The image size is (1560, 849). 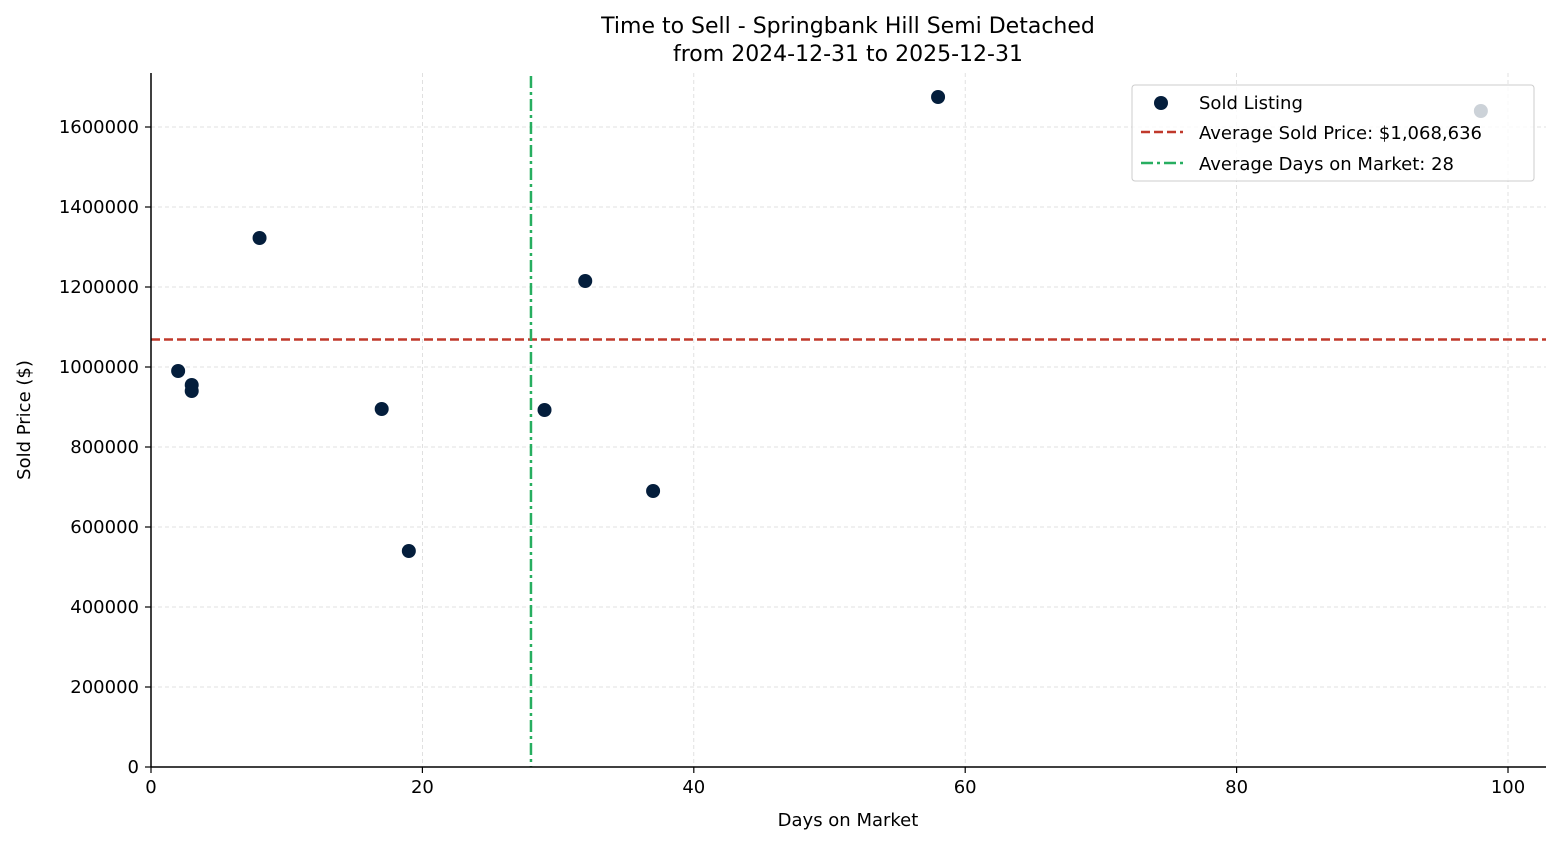 I want to click on y-tick-label: 600000, so click(x=104, y=527).